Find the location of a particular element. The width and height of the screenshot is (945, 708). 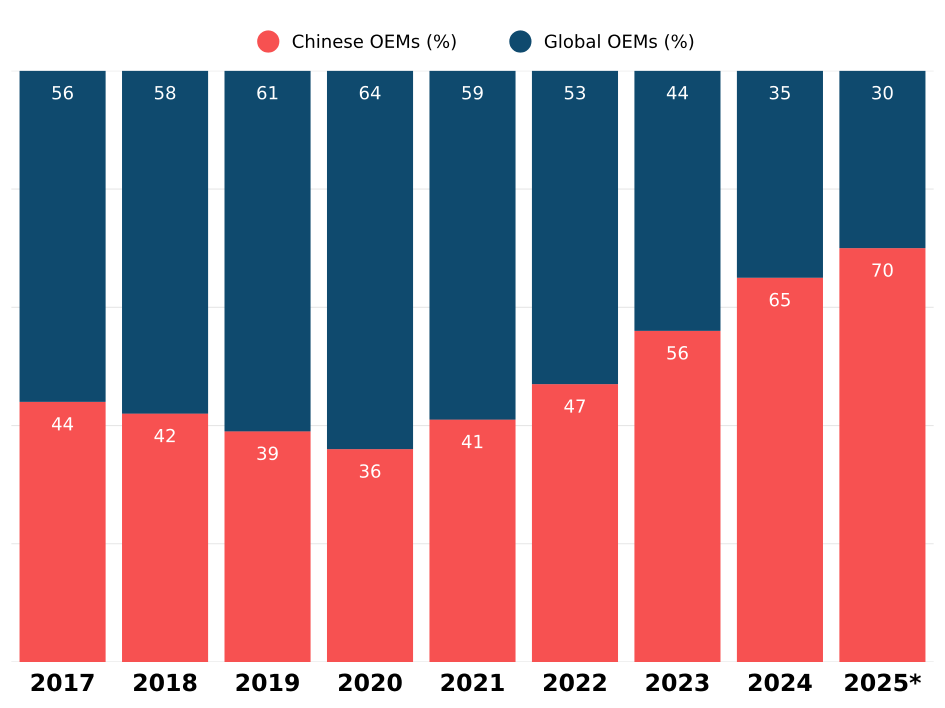

x-tick-label: 2017 is located at coordinates (63, 683).